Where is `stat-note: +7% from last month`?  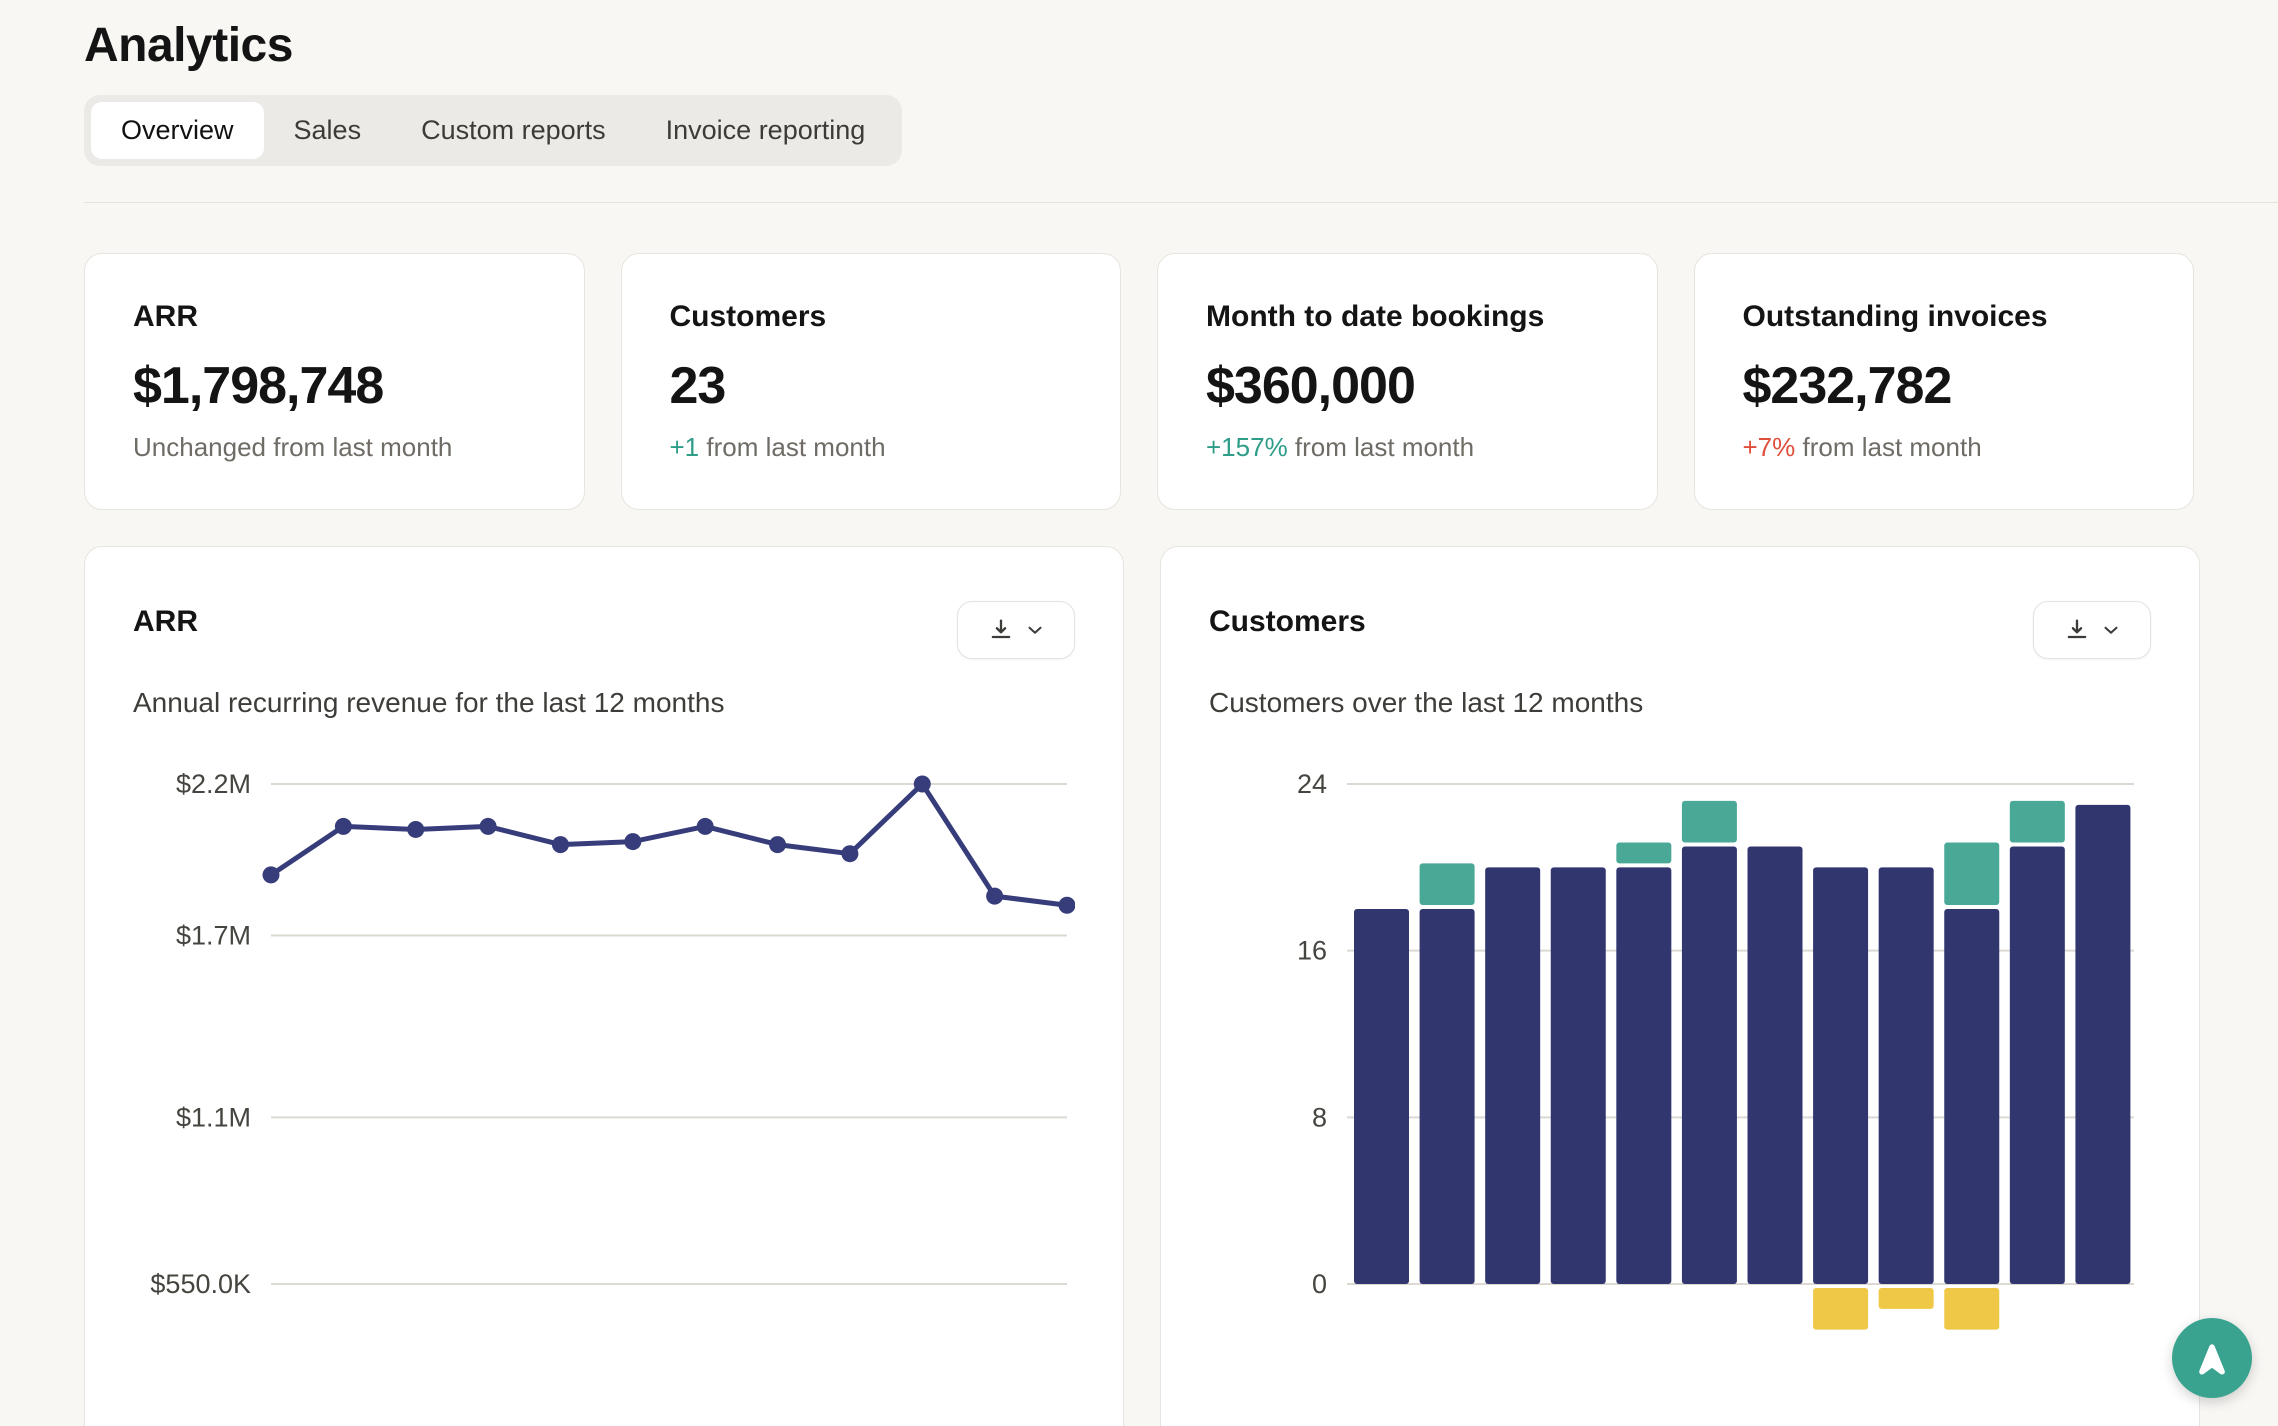 stat-note: +7% from last month is located at coordinates (1944, 447).